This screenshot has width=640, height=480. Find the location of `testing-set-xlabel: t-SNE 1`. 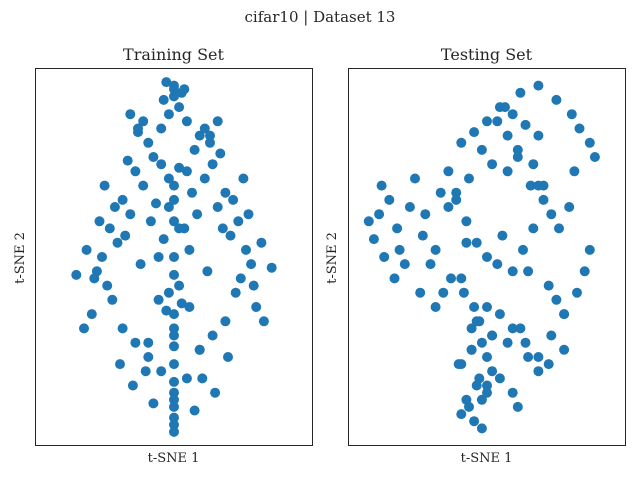

testing-set-xlabel: t-SNE 1 is located at coordinates (487, 458).